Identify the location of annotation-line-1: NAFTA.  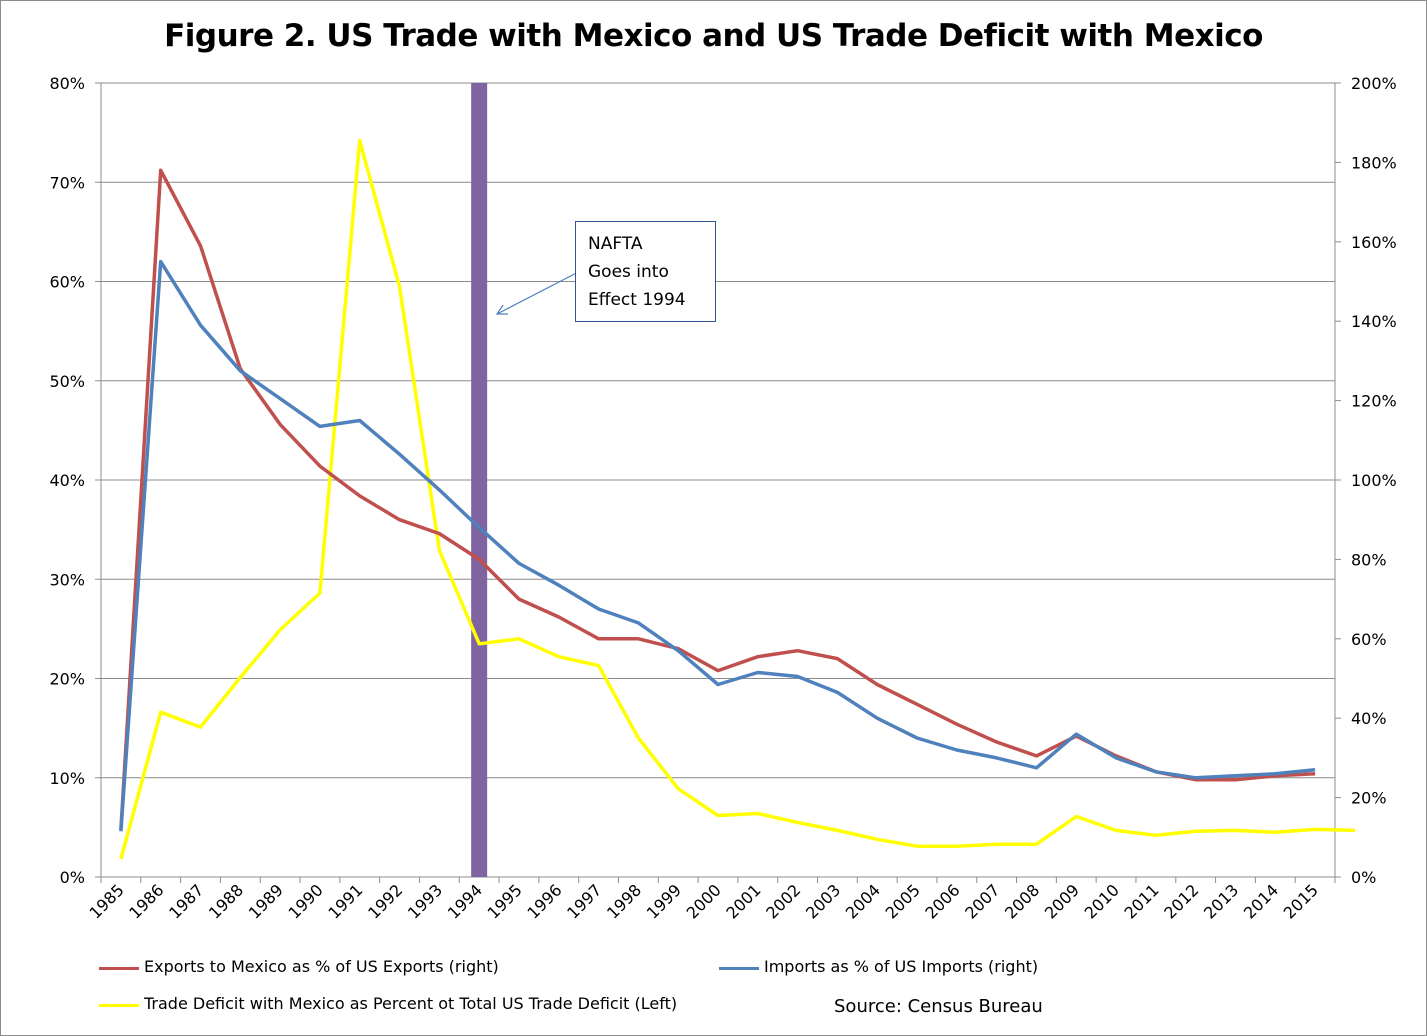
(615, 244).